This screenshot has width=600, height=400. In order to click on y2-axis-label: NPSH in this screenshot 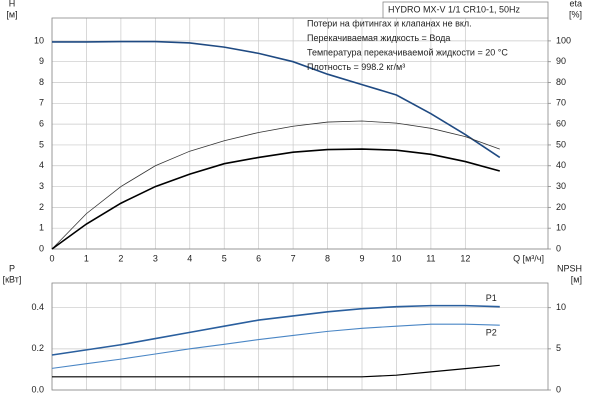, I will do `click(569, 268)`.